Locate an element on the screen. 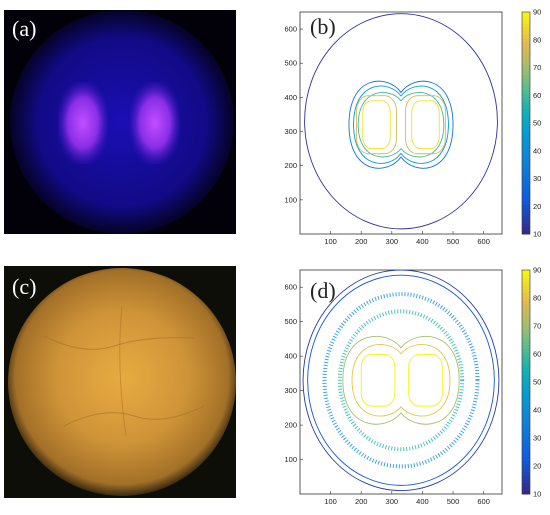  panel-d-colorbar-label-30: 30 is located at coordinates (537, 438).